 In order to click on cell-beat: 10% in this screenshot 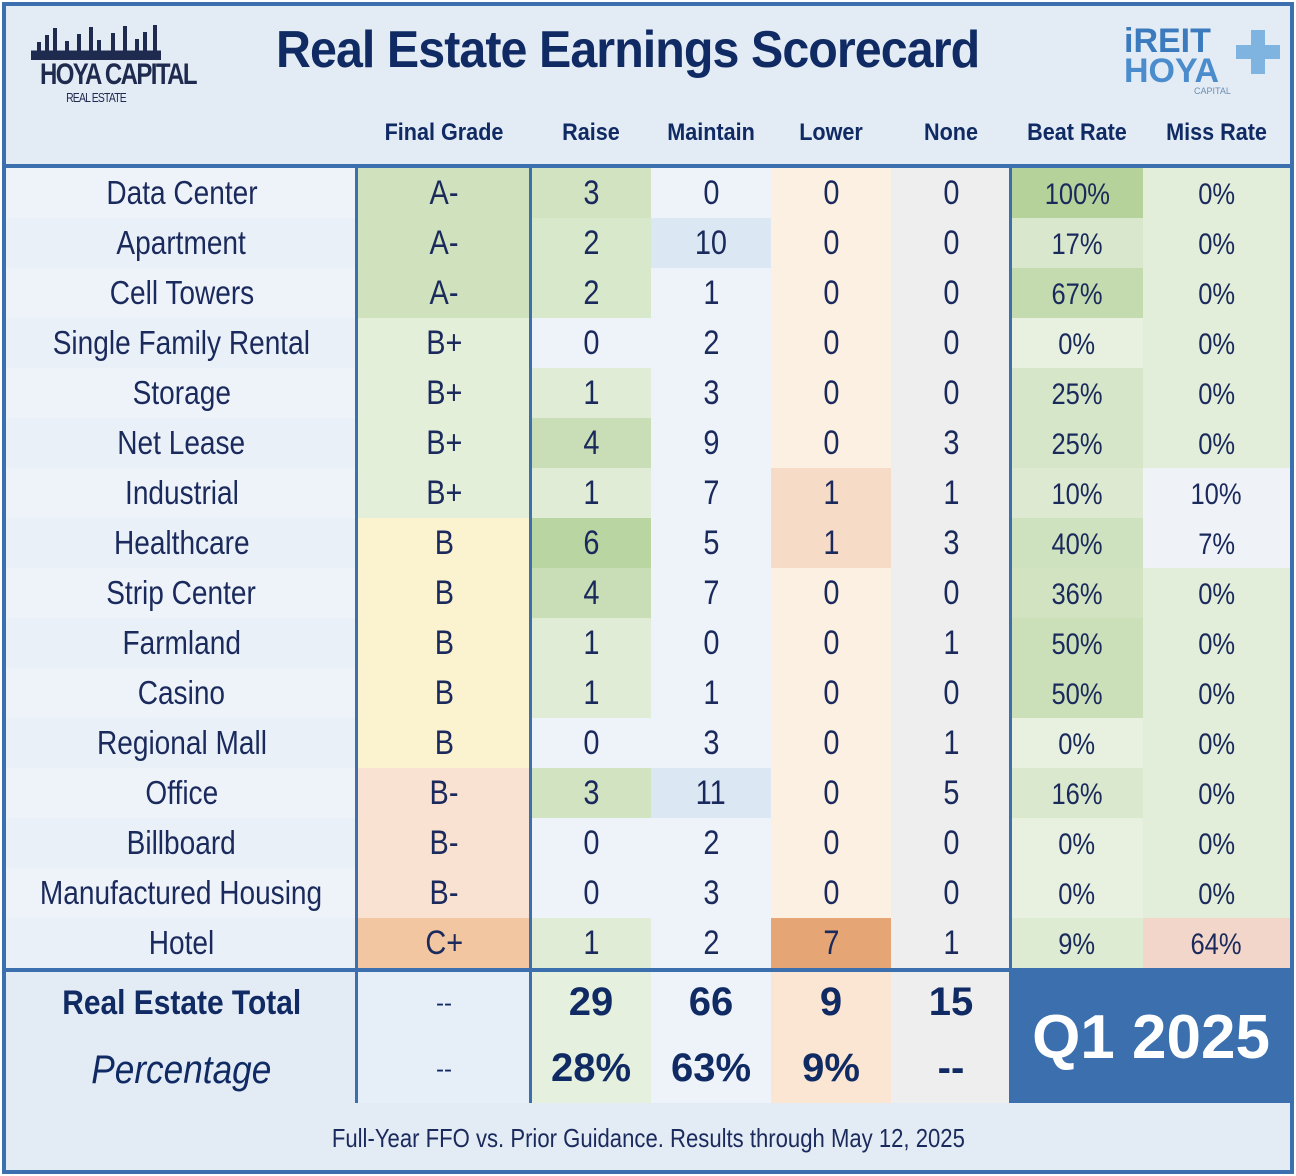, I will do `click(1077, 493)`.